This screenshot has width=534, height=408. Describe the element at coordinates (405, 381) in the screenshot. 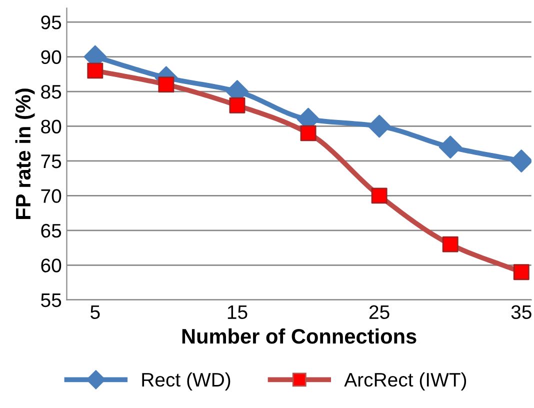

I see `legend-label: ArcRect (IWT)` at that location.